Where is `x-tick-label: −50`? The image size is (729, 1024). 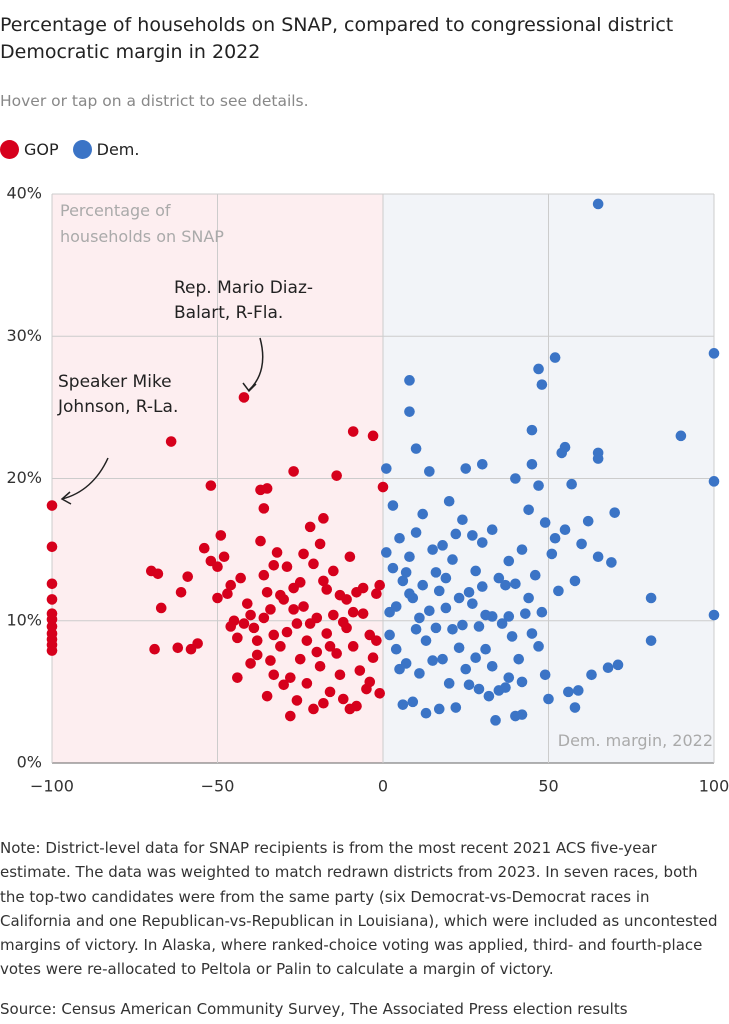 x-tick-label: −50 is located at coordinates (218, 786).